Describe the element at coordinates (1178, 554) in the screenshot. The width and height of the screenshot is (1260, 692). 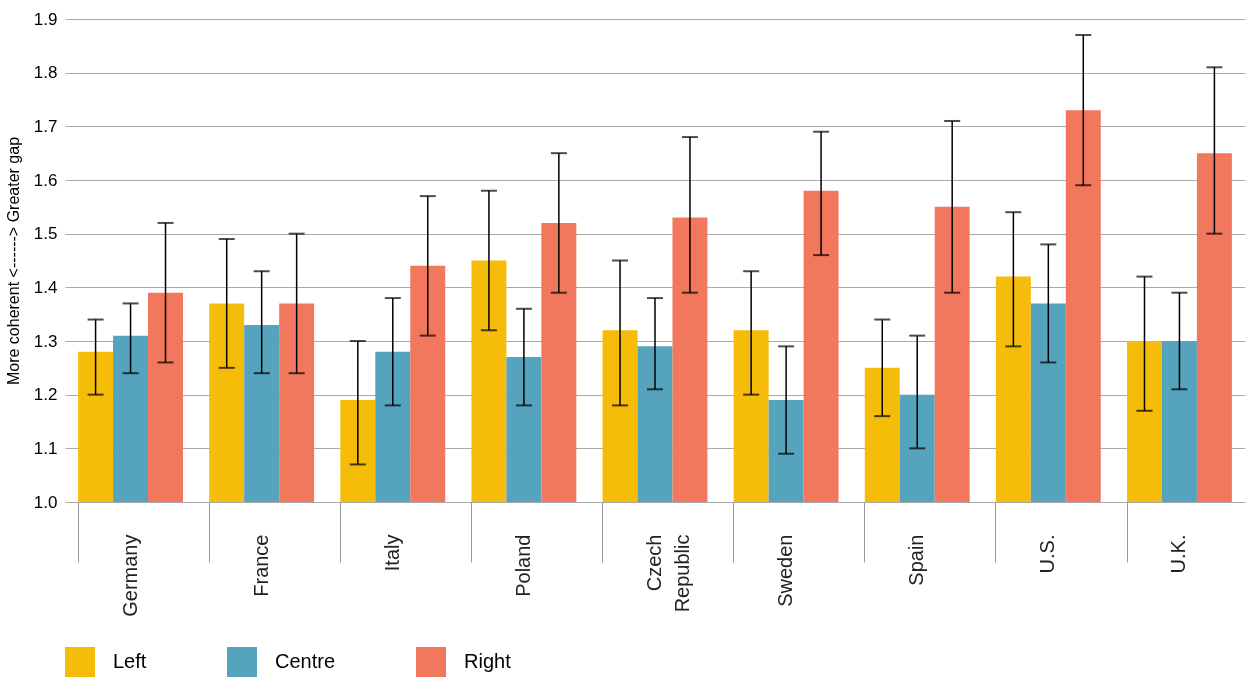
I see `x-tick-label: U.K.` at that location.